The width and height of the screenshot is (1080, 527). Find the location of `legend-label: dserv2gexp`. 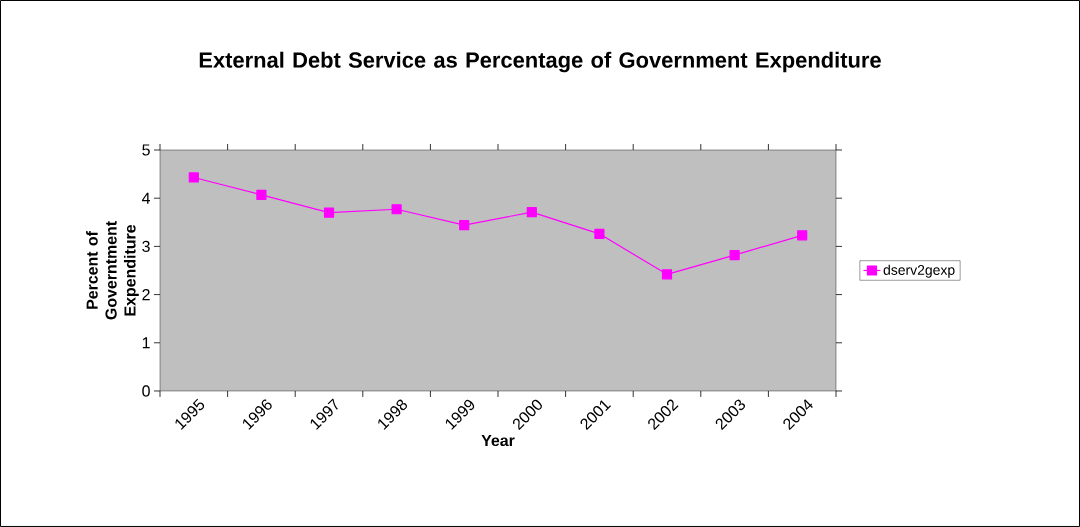

legend-label: dserv2gexp is located at coordinates (919, 271).